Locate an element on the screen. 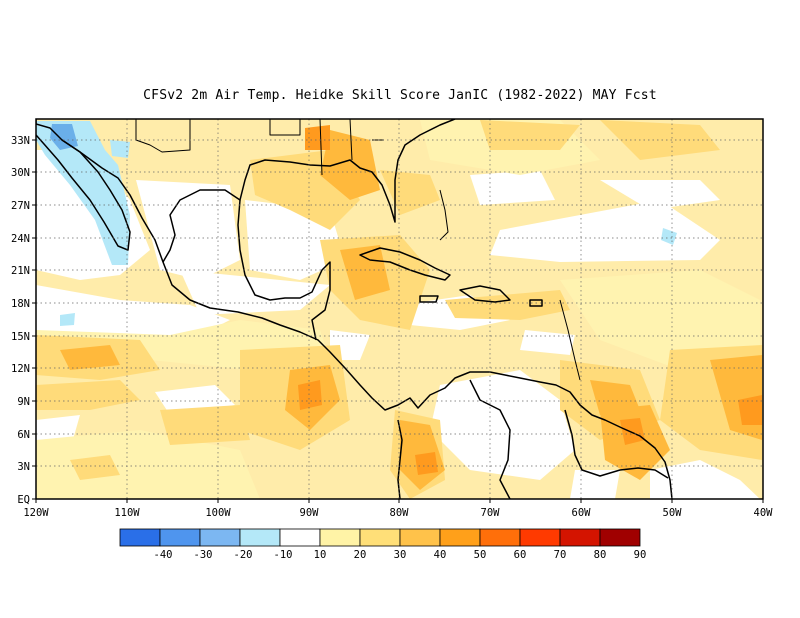  colorbar-tick-label: -10 is located at coordinates (283, 555).